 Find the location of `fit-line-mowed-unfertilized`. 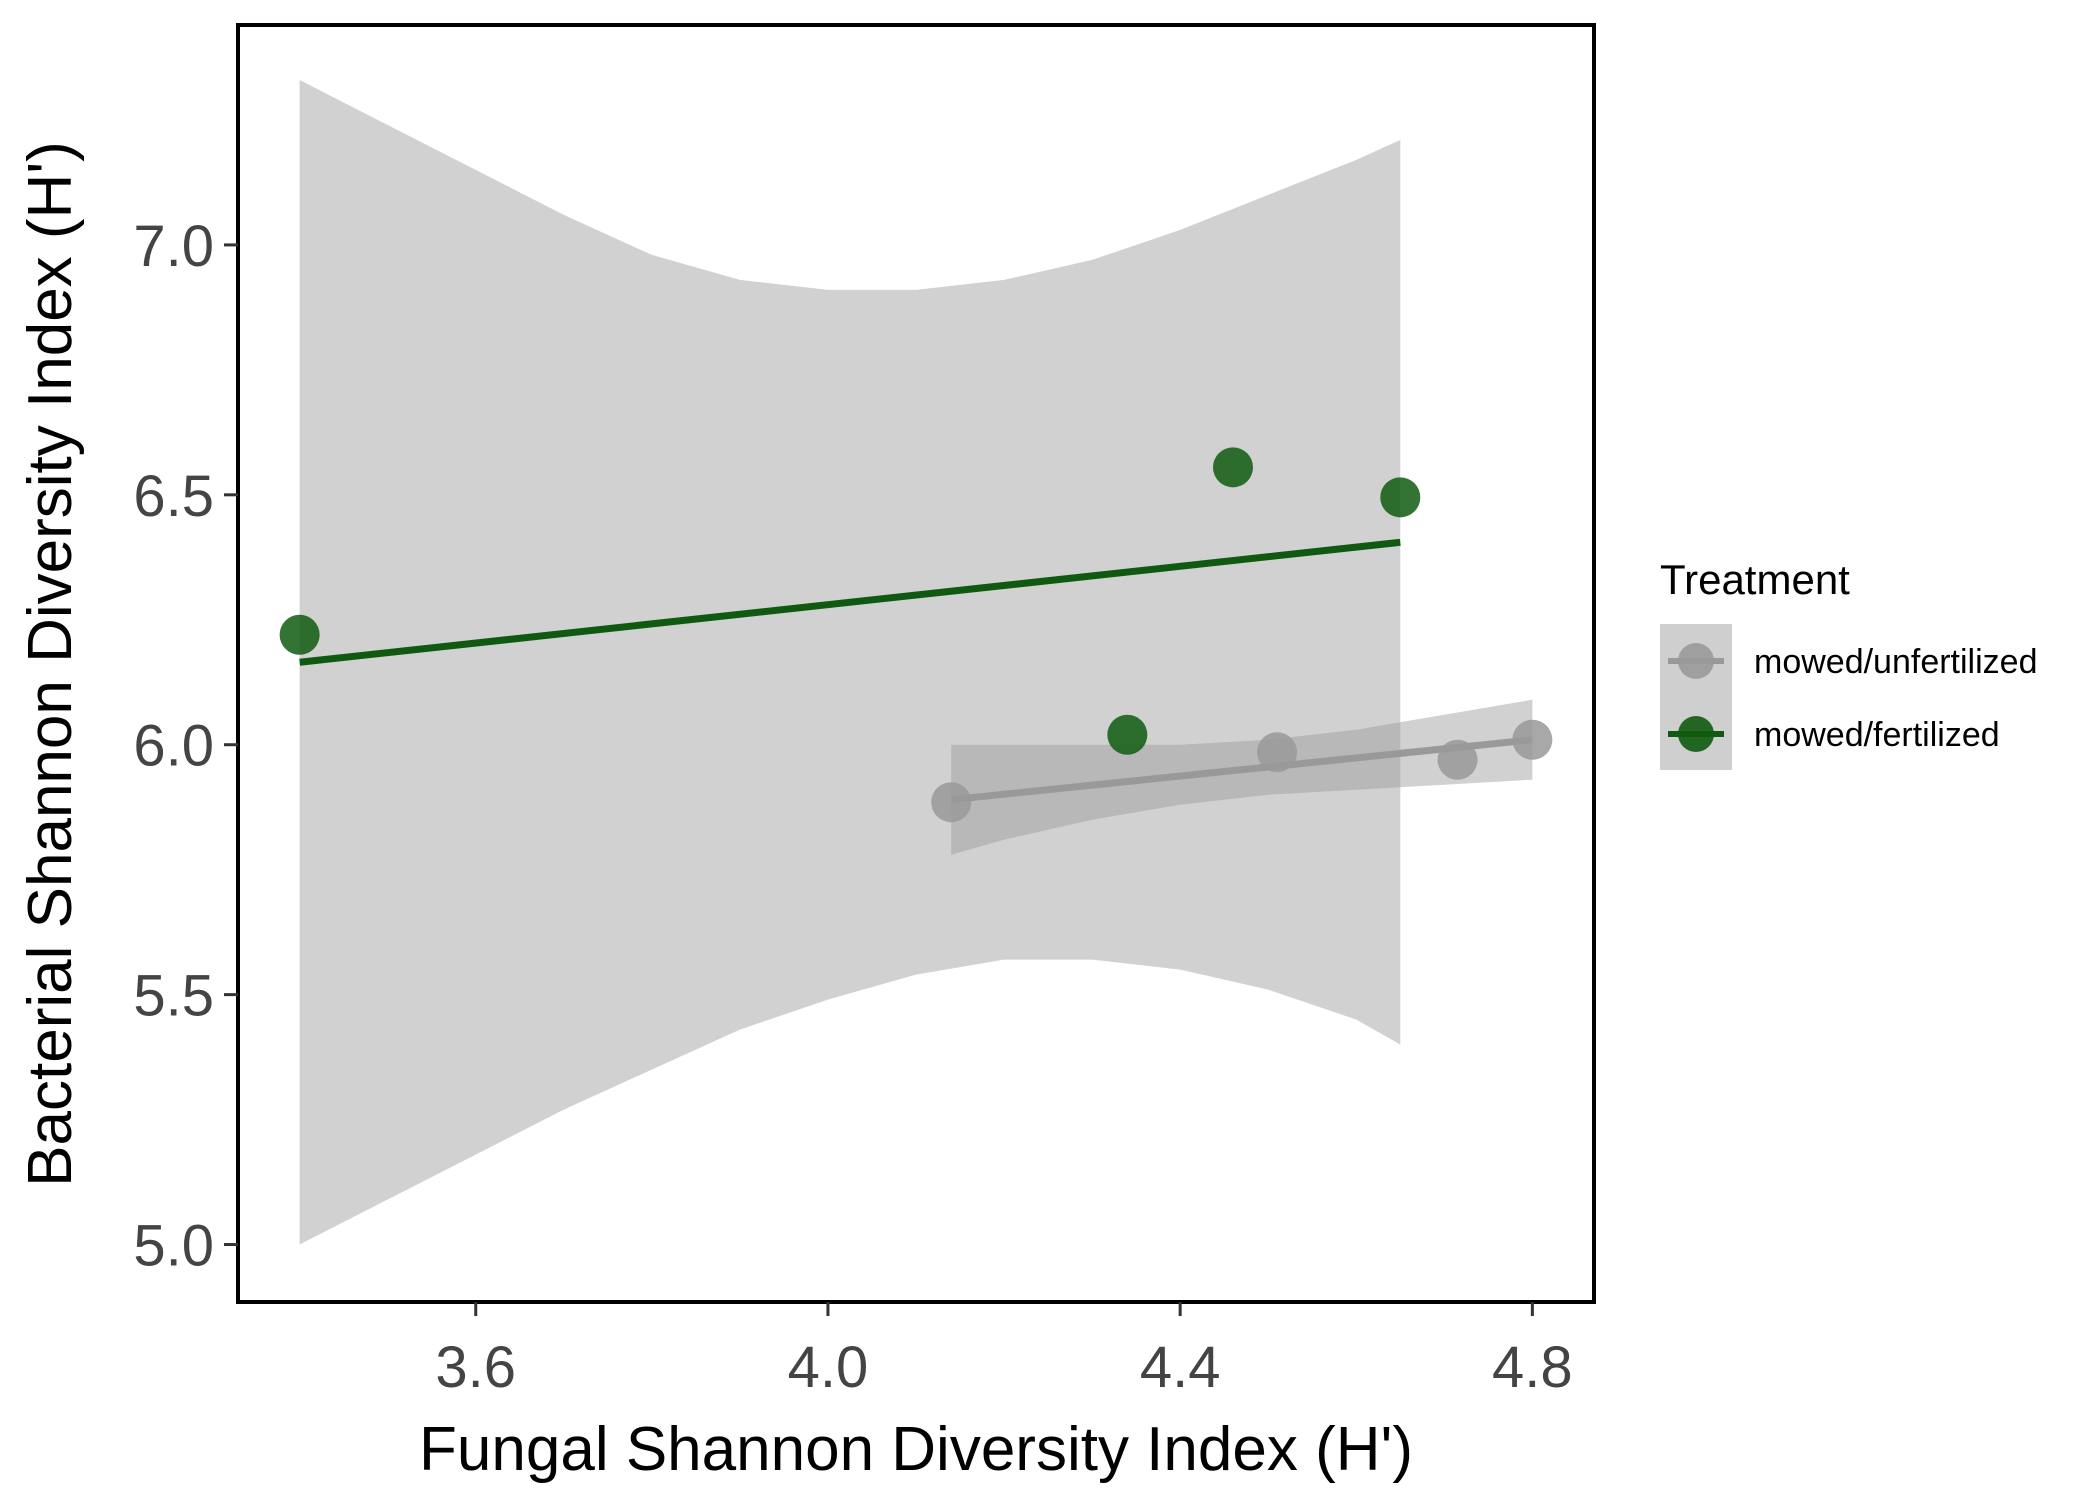

fit-line-mowed-unfertilized is located at coordinates (1241, 770).